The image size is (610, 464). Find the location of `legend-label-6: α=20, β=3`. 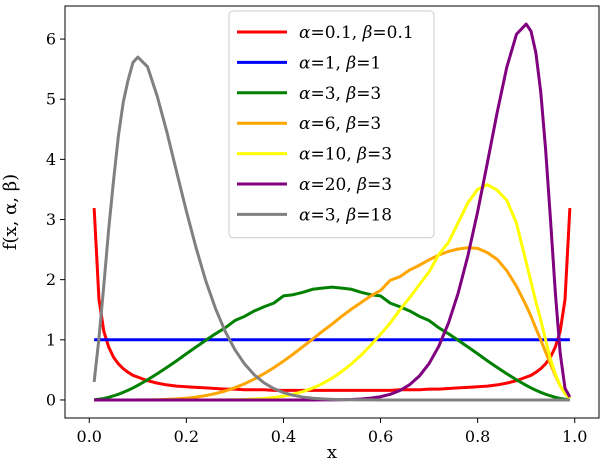

legend-label-6: α=20, β=3 is located at coordinates (345, 185).